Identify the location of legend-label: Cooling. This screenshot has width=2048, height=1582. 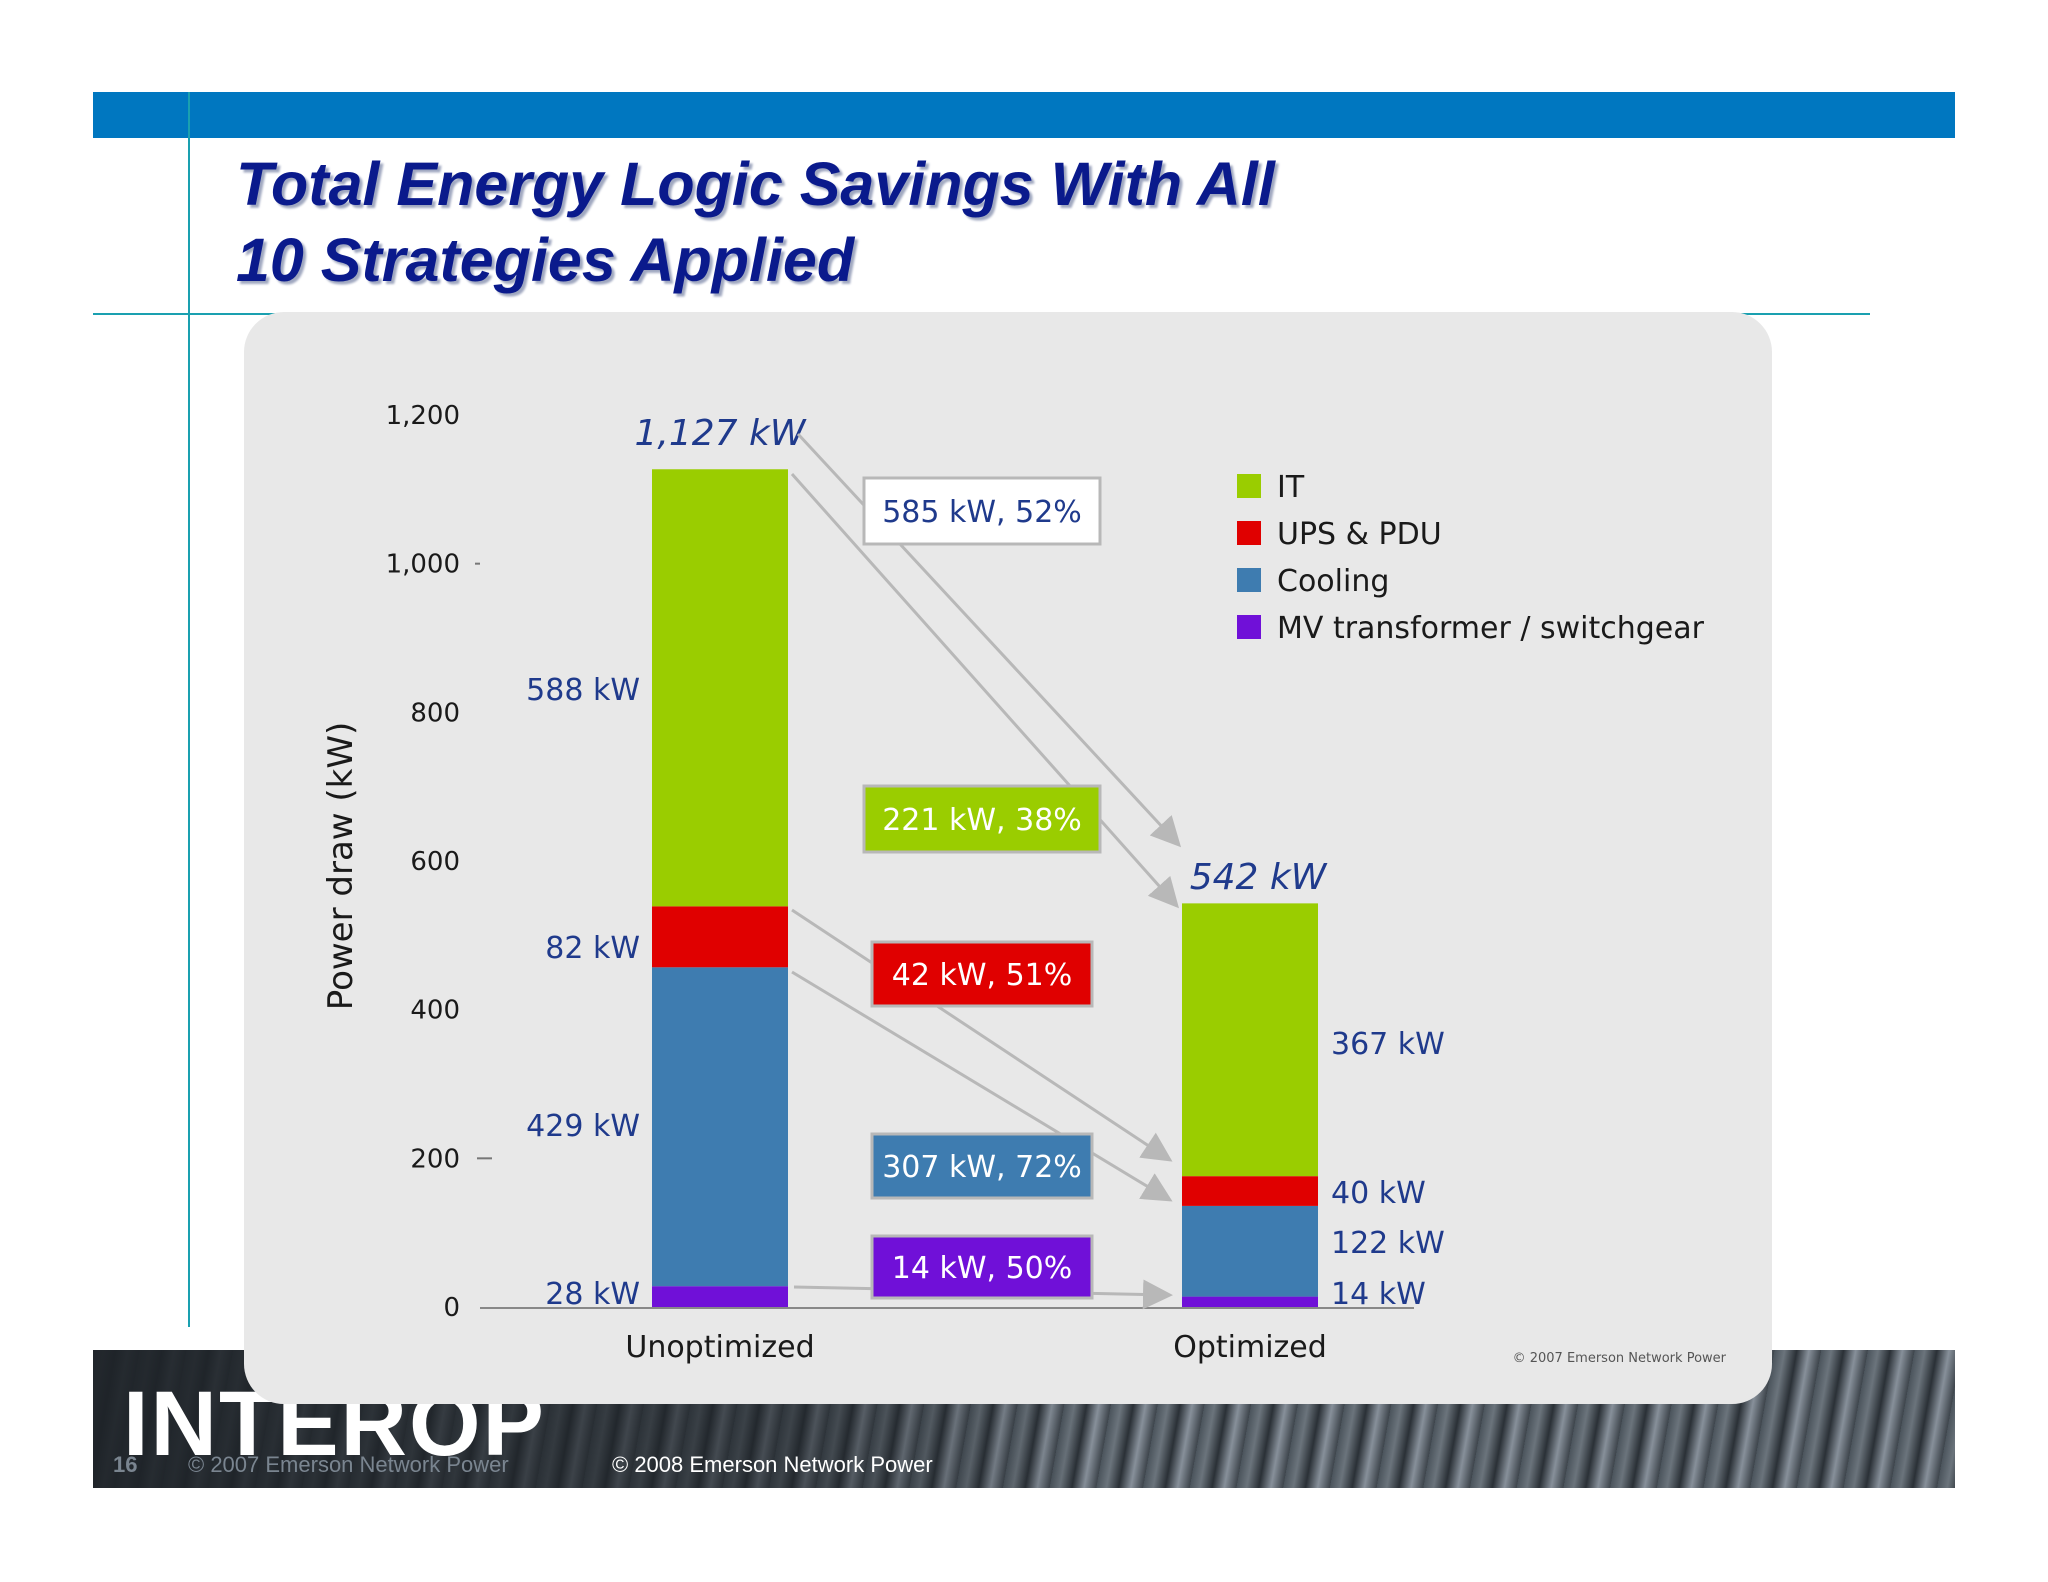
(1333, 581).